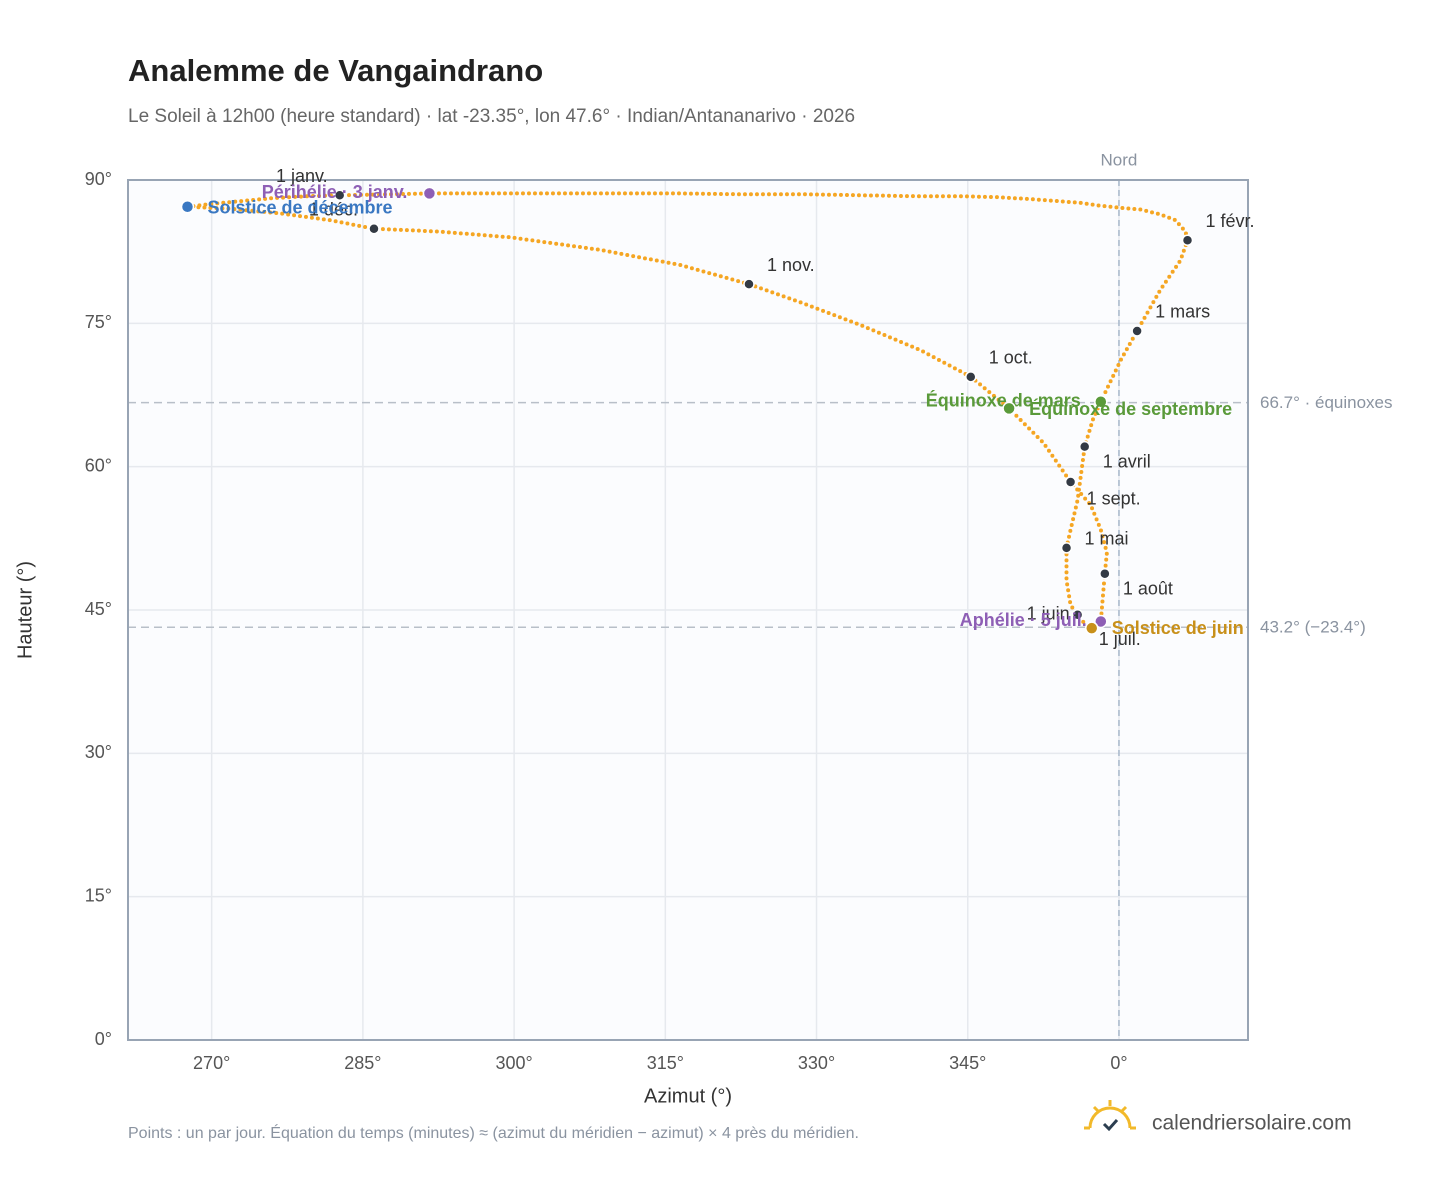 The height and width of the screenshot is (1188, 1448). What do you see at coordinates (1182, 312) in the screenshot?
I see `month-label: 1 mars` at bounding box center [1182, 312].